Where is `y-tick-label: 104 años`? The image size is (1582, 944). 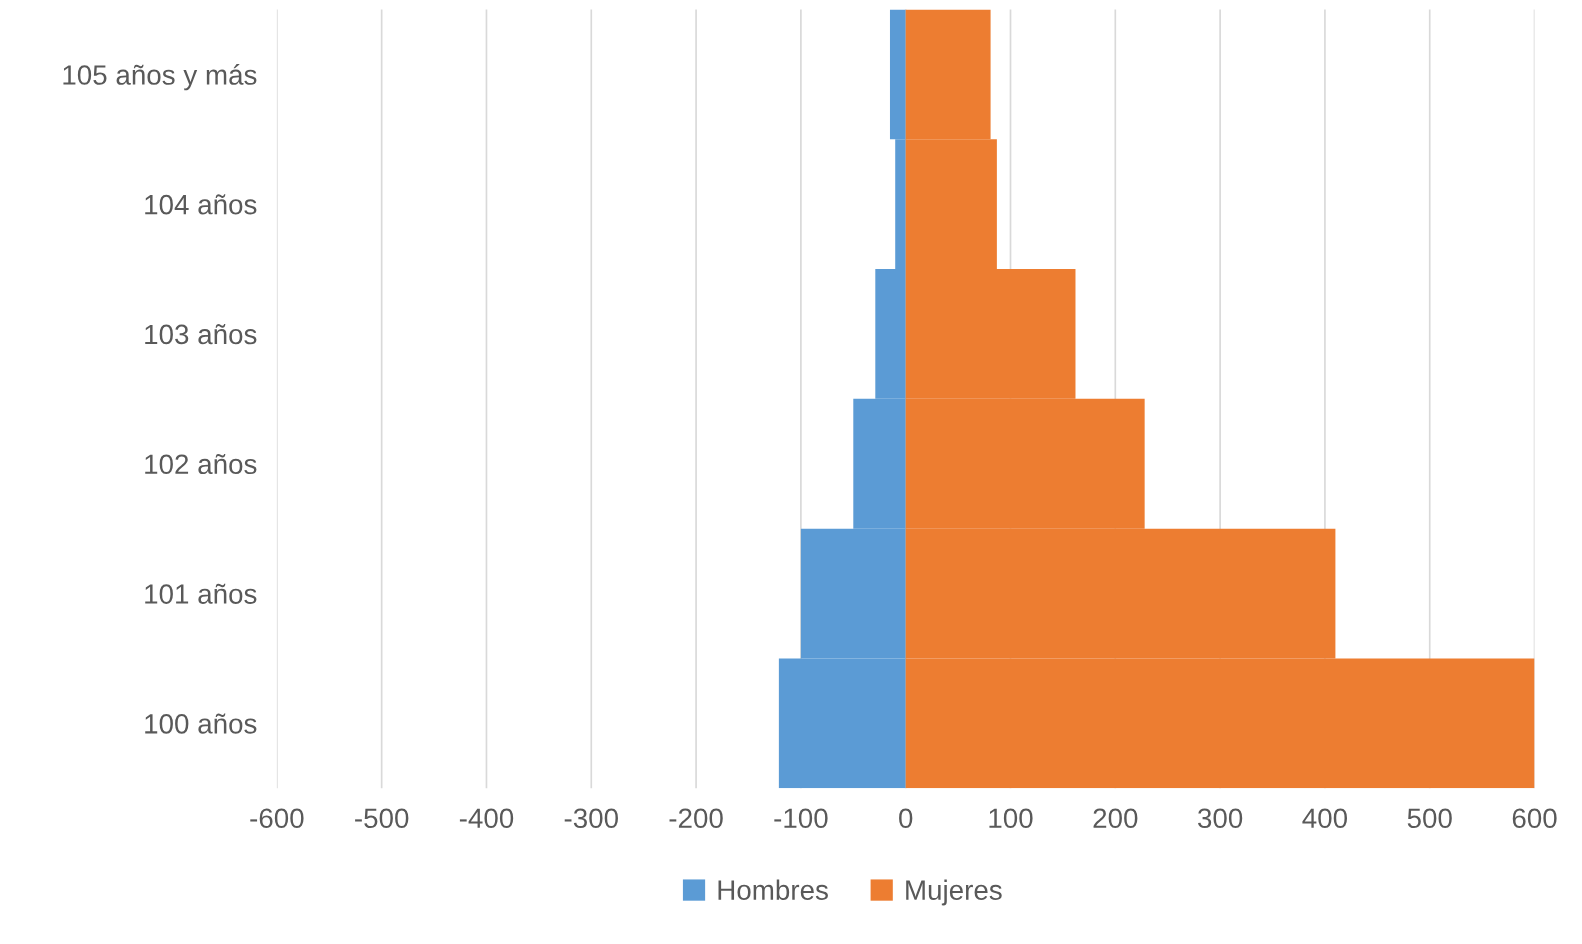
y-tick-label: 104 años is located at coordinates (201, 204).